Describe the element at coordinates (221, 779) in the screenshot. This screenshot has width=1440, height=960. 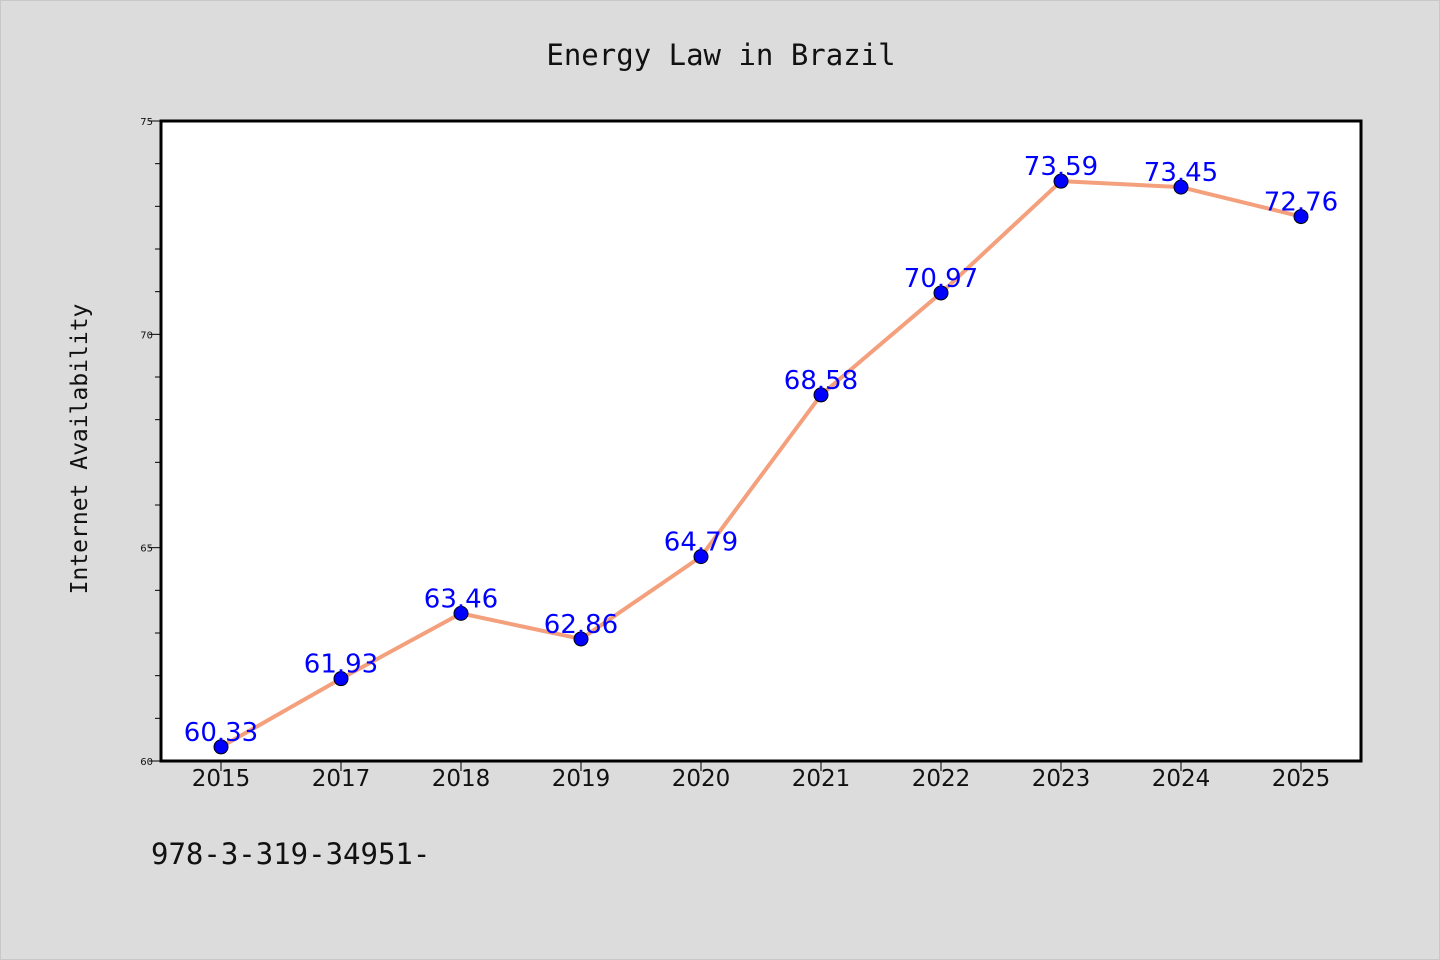
I see `x-tick-label: 2015` at that location.